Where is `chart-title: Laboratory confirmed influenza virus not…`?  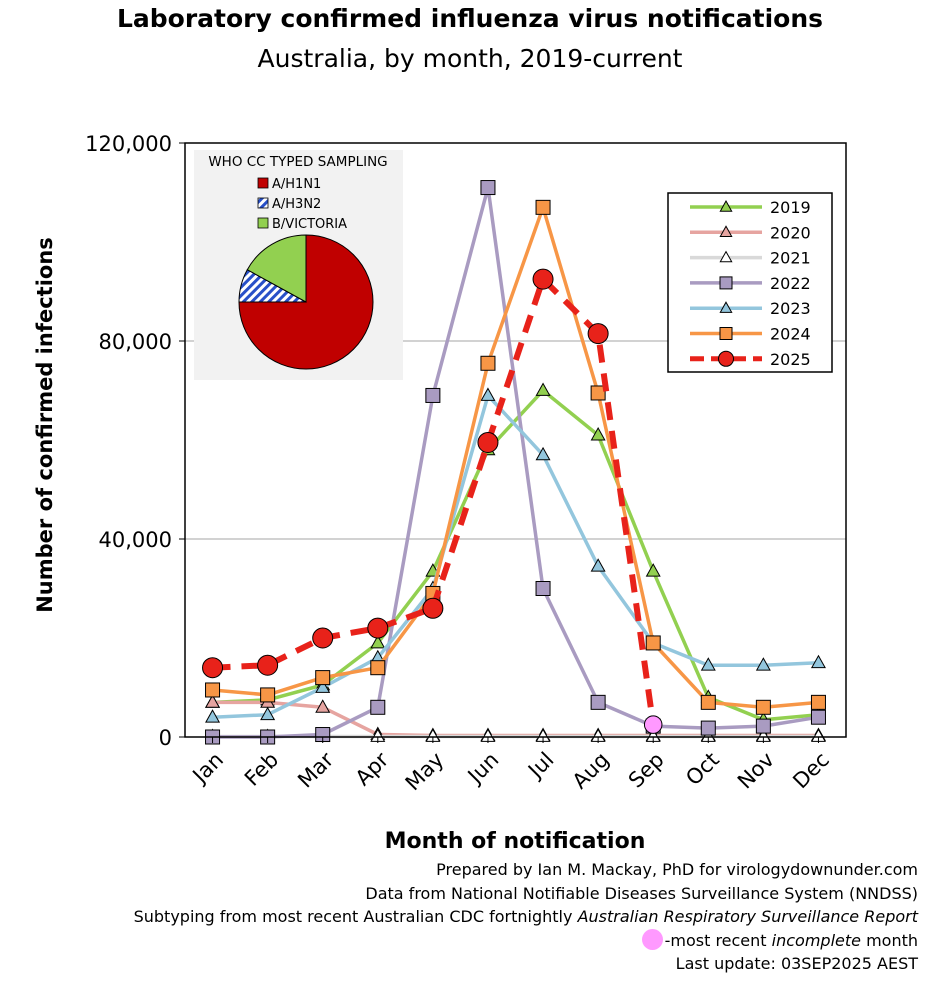 chart-title: Laboratory confirmed influenza virus not… is located at coordinates (470, 18).